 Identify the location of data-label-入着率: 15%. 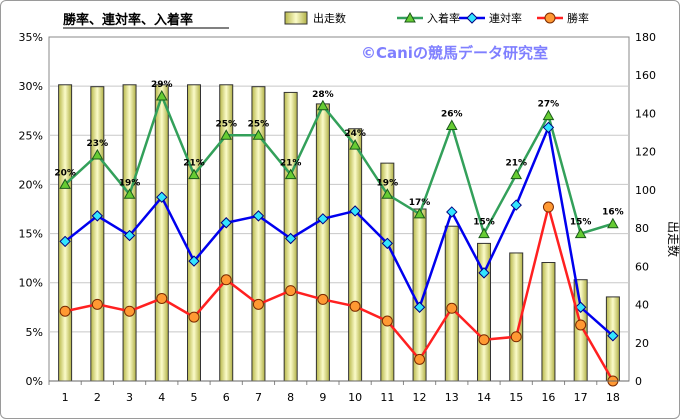
(484, 223).